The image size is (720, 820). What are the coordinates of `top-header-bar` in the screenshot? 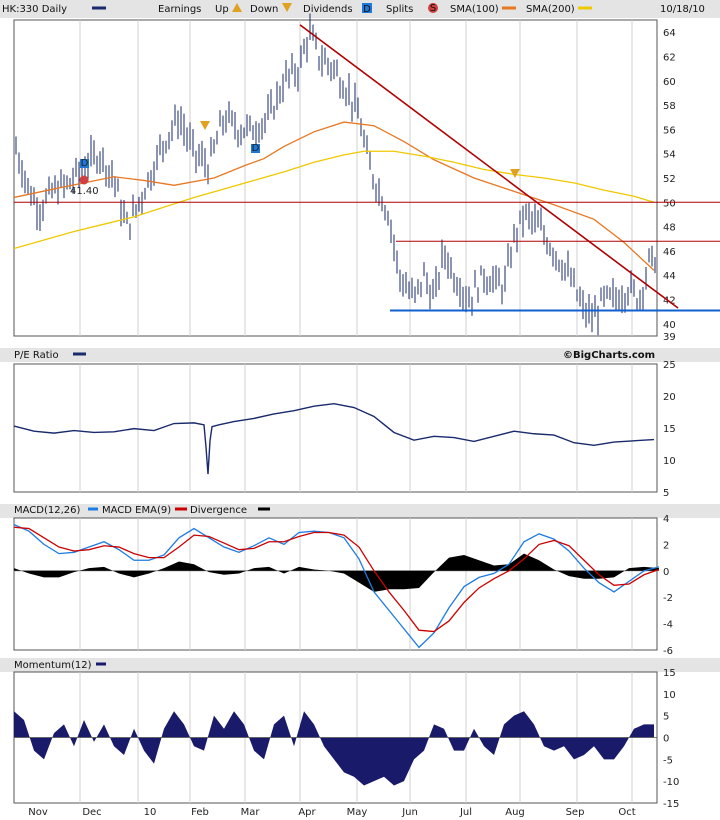 It's located at (360, 9).